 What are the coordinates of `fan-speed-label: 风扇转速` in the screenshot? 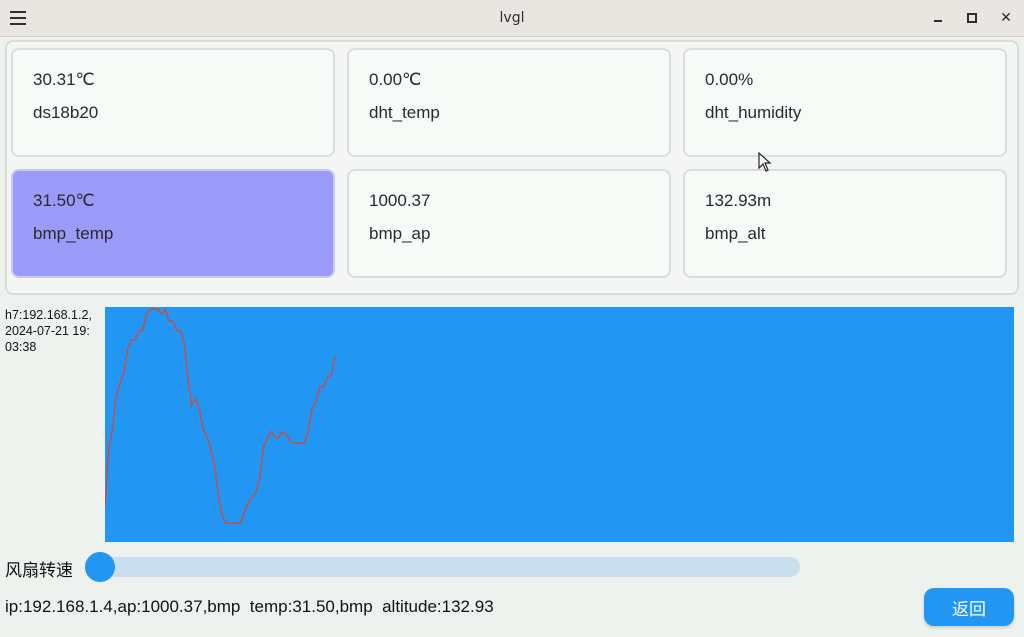 It's located at (39, 571).